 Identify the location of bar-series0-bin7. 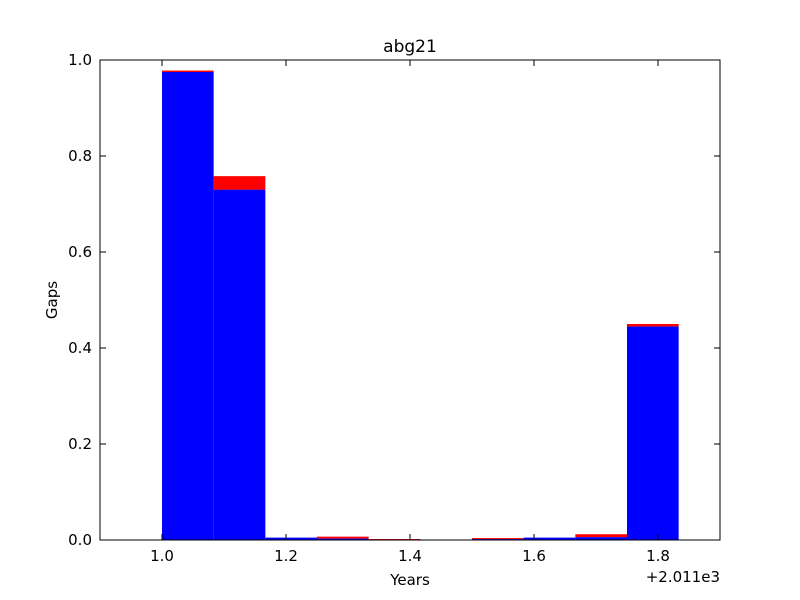
(549, 538).